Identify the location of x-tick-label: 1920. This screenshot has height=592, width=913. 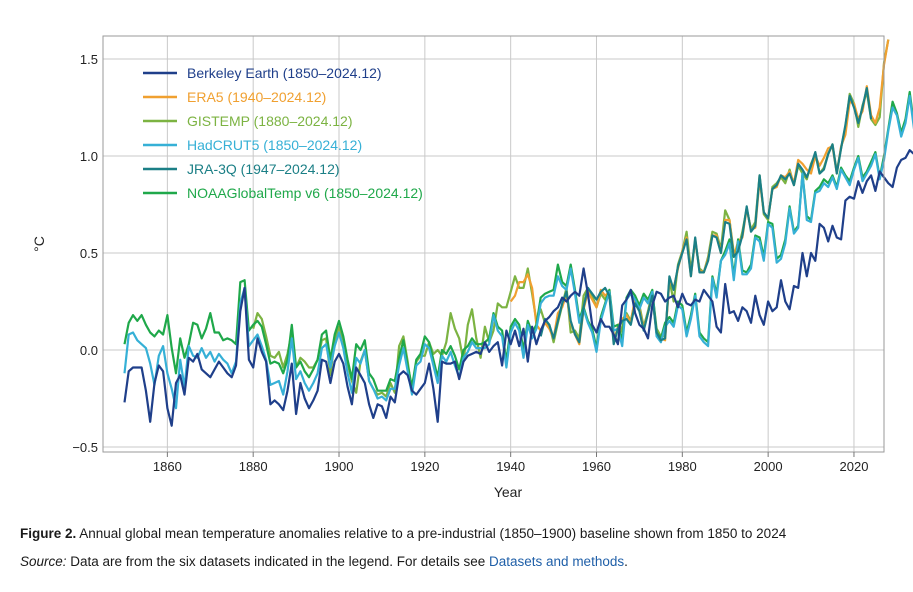
(424, 466).